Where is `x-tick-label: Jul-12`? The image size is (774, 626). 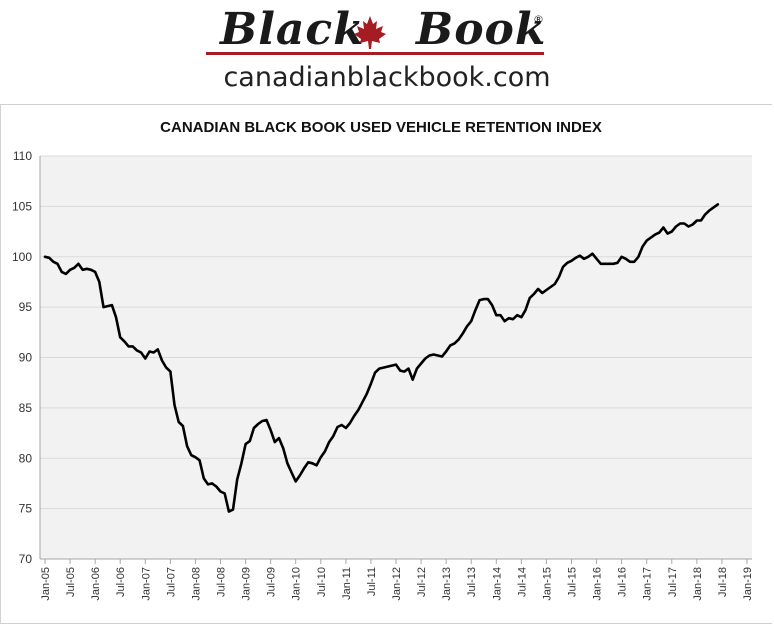
x-tick-label: Jul-12 is located at coordinates (422, 582).